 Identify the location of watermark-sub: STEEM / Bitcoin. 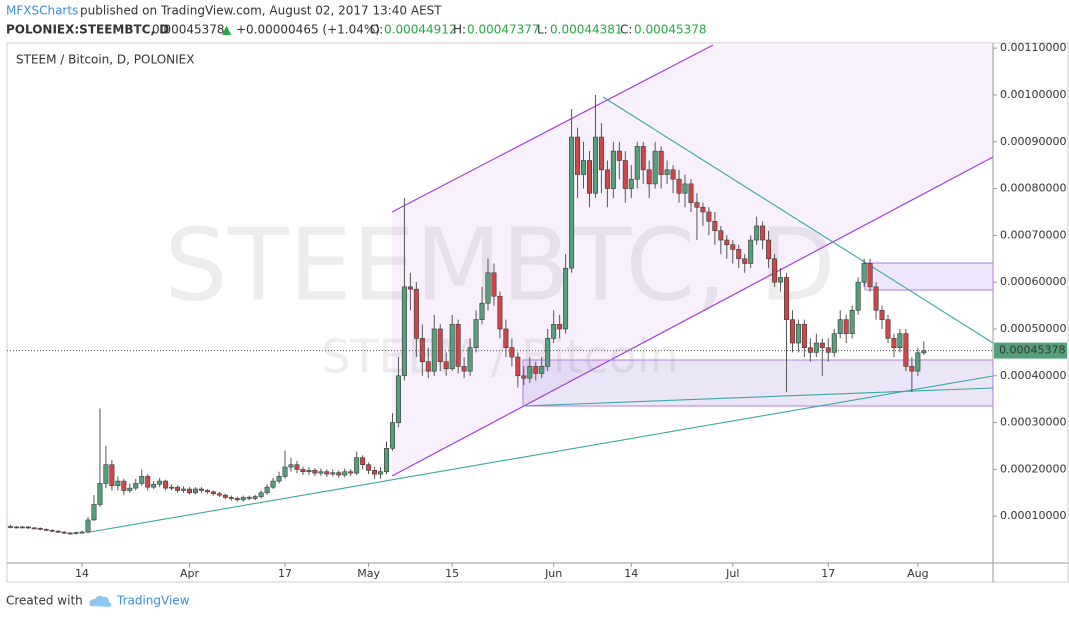
(500, 357).